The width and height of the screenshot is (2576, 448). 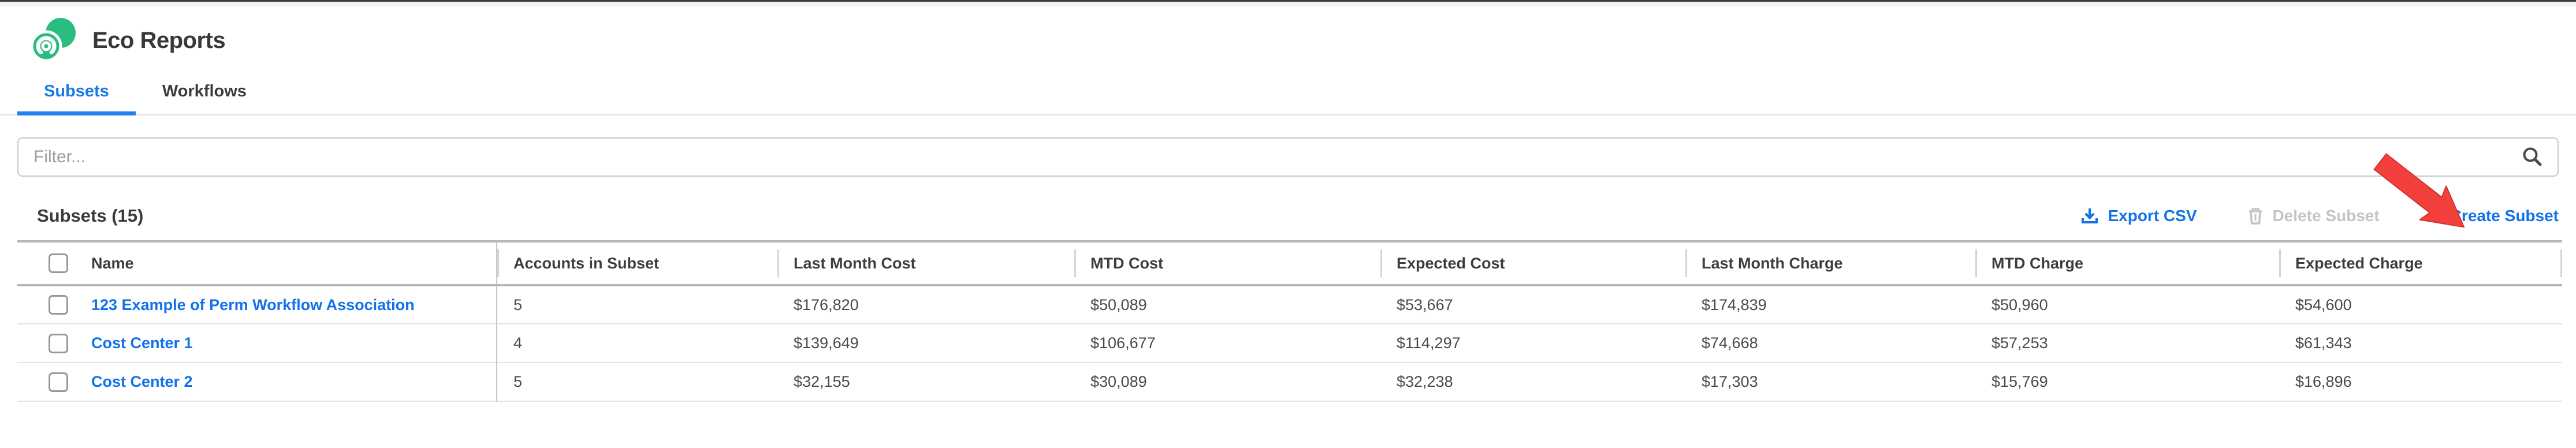 I want to click on tabbar: Subsets Workflows, so click(x=1288, y=94).